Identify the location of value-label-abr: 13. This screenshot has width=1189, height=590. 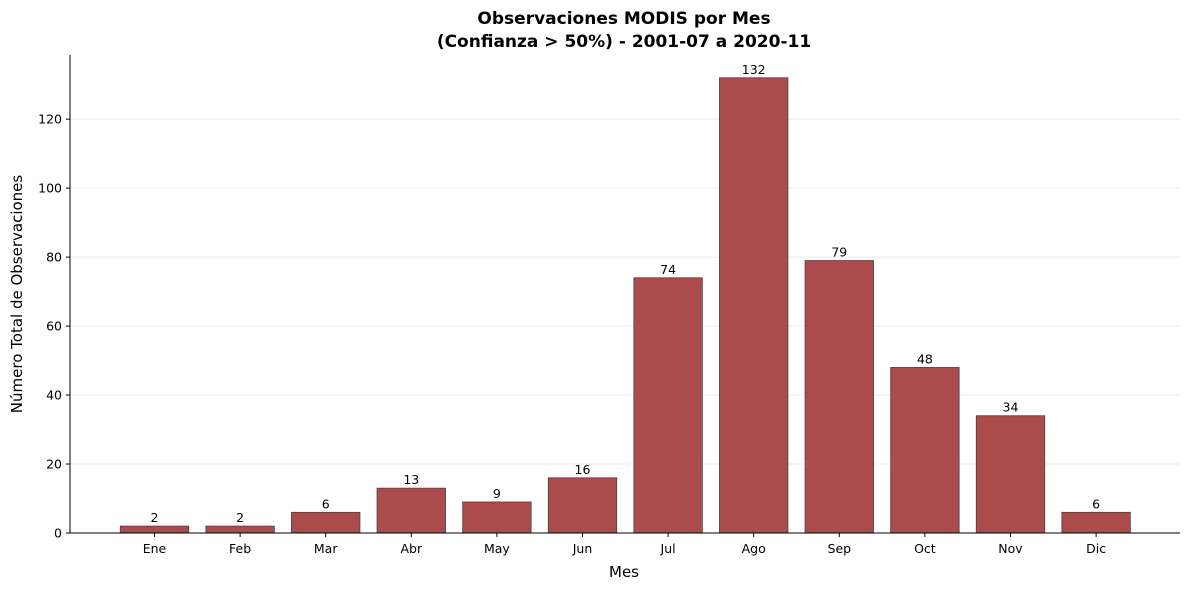
(411, 479).